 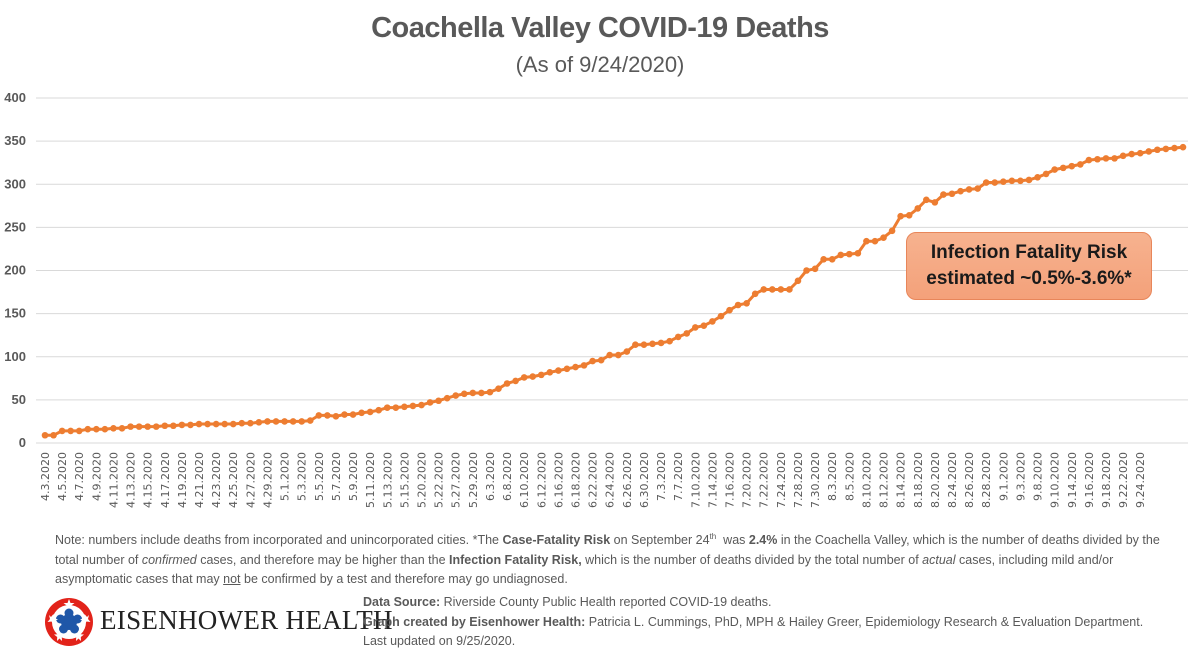 I want to click on x-tick-label: 8.24.2020, so click(x=952, y=480).